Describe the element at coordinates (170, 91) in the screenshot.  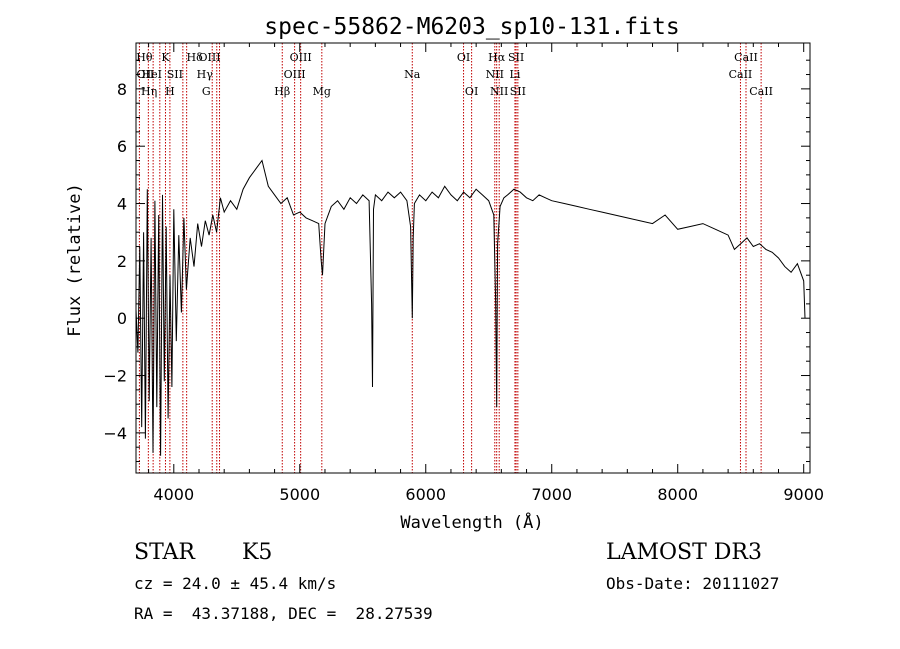
I see `line-marker-label: H` at that location.